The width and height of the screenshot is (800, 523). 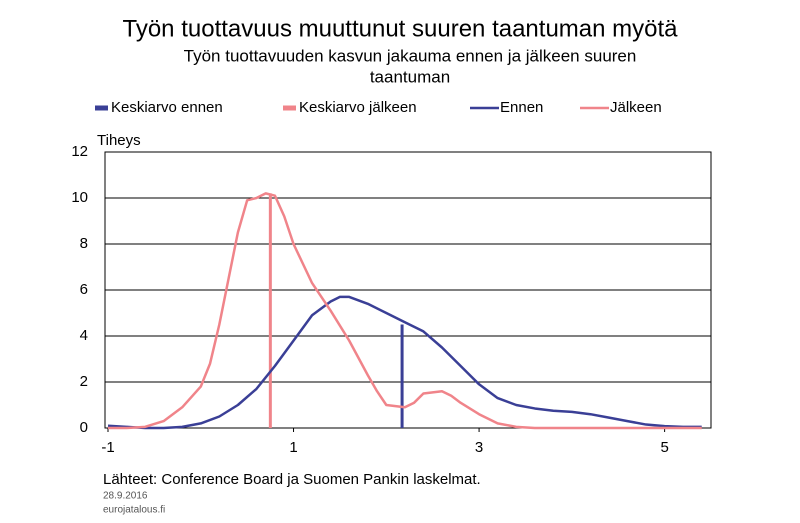 I want to click on y-tick-label: 2, so click(x=84, y=381).